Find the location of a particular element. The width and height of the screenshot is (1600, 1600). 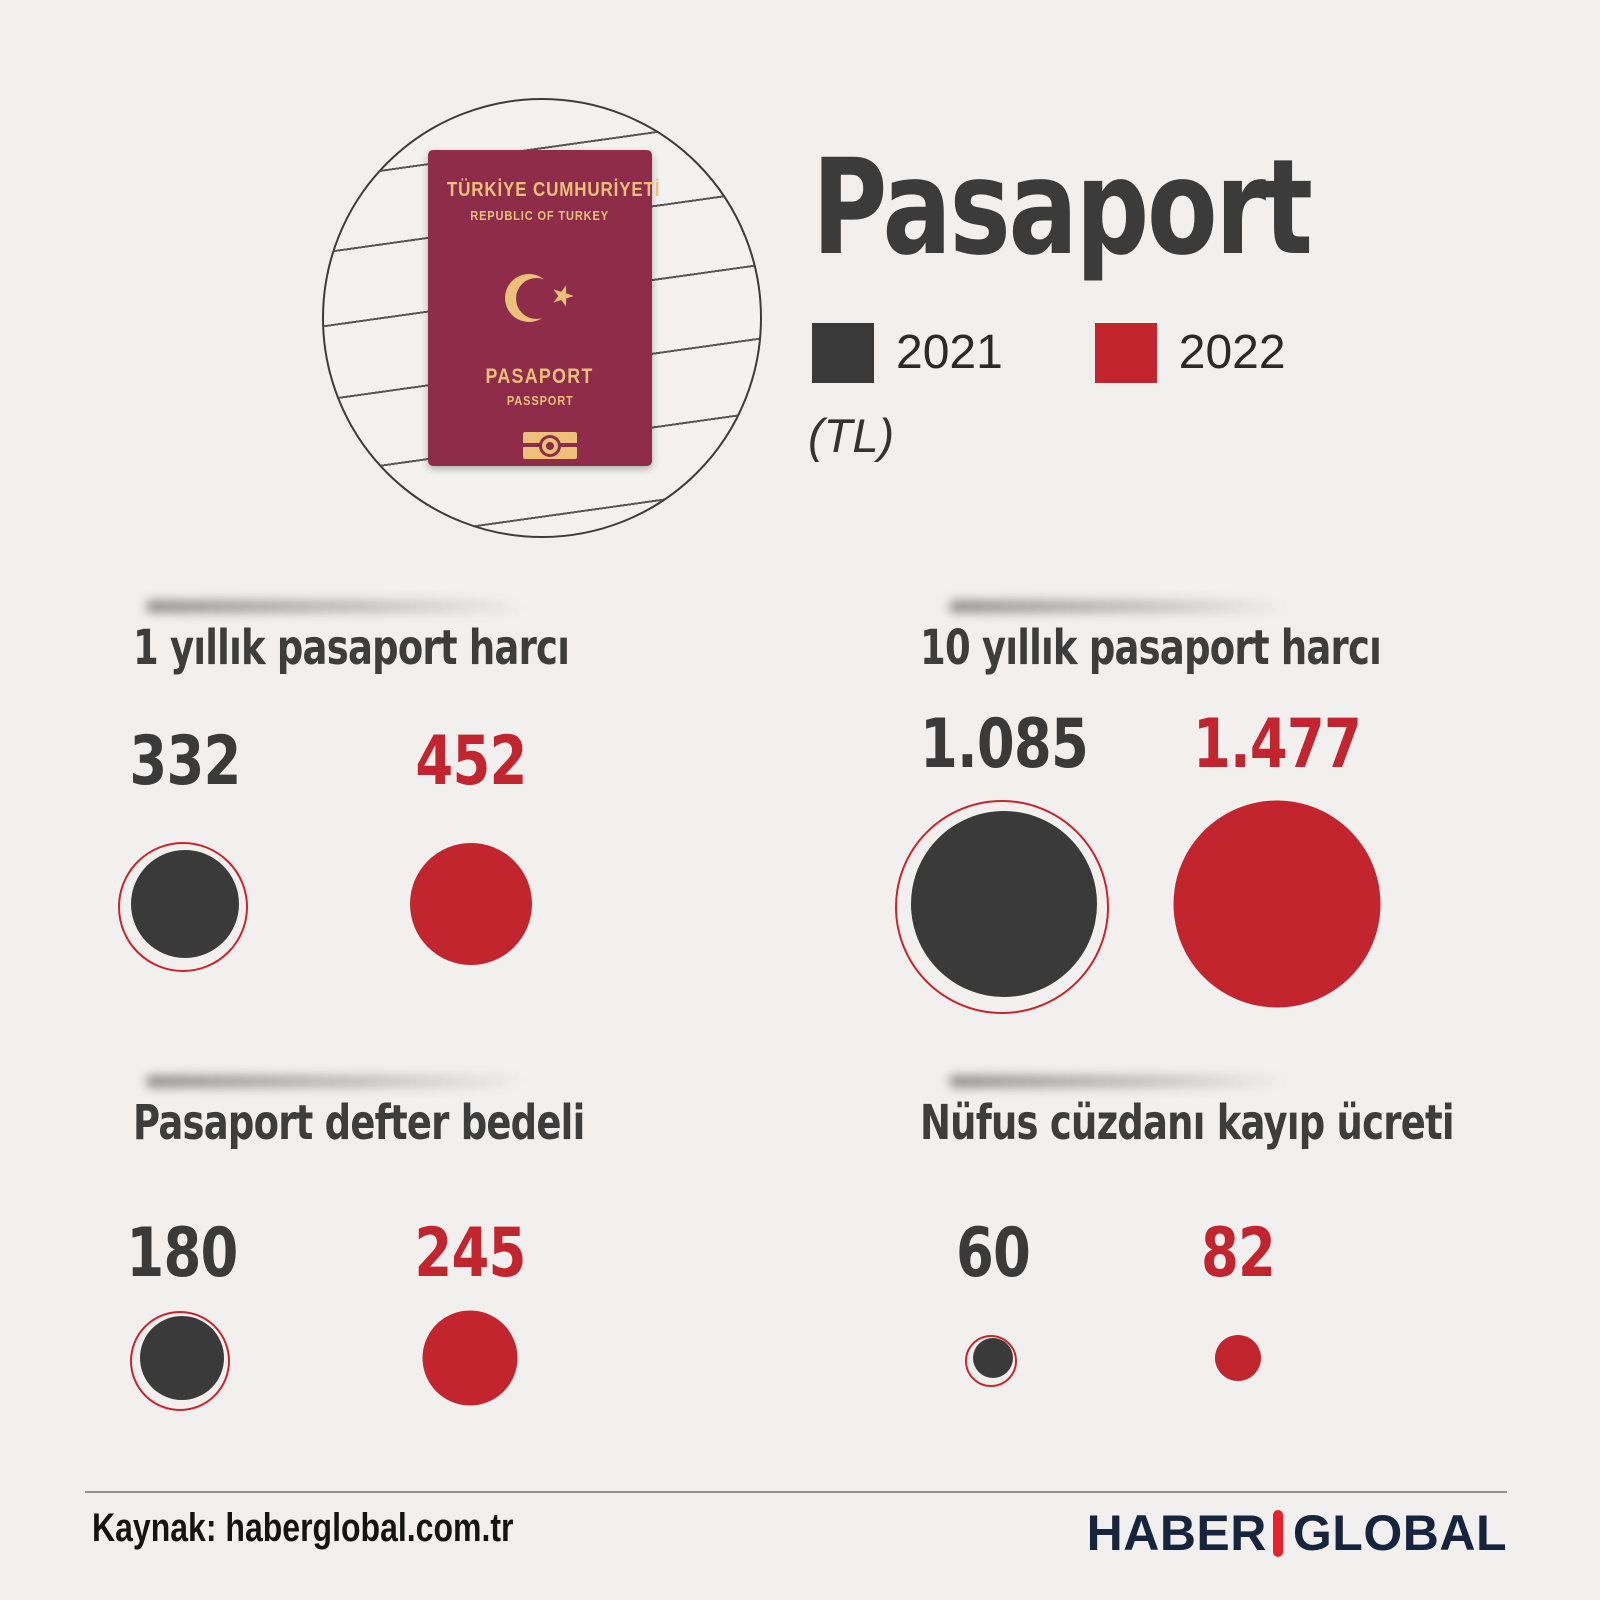

haber-global-logo: HABER GLOBAL is located at coordinates (1297, 1533).